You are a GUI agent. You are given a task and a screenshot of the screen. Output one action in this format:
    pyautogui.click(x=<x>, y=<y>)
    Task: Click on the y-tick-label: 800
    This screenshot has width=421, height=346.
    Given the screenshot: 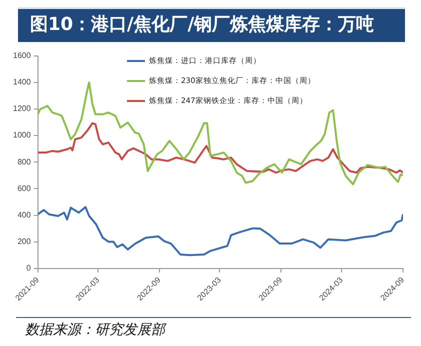 What is the action you would take?
    pyautogui.click(x=24, y=161)
    